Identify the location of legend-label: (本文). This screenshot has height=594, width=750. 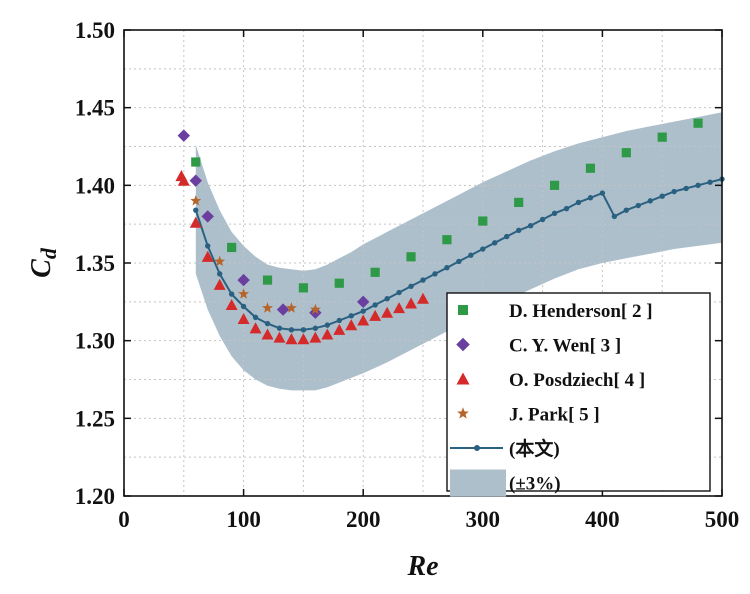
(534, 448).